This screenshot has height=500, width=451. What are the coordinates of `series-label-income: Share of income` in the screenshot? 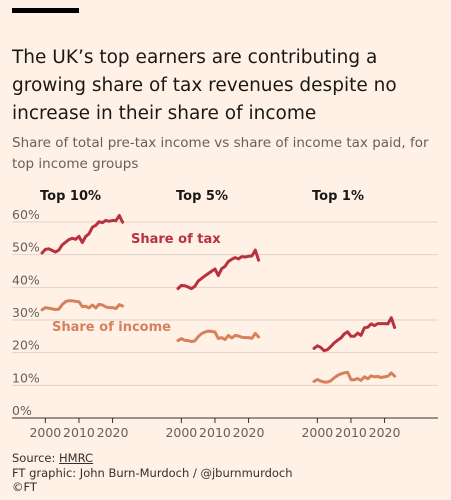 It's located at (111, 327).